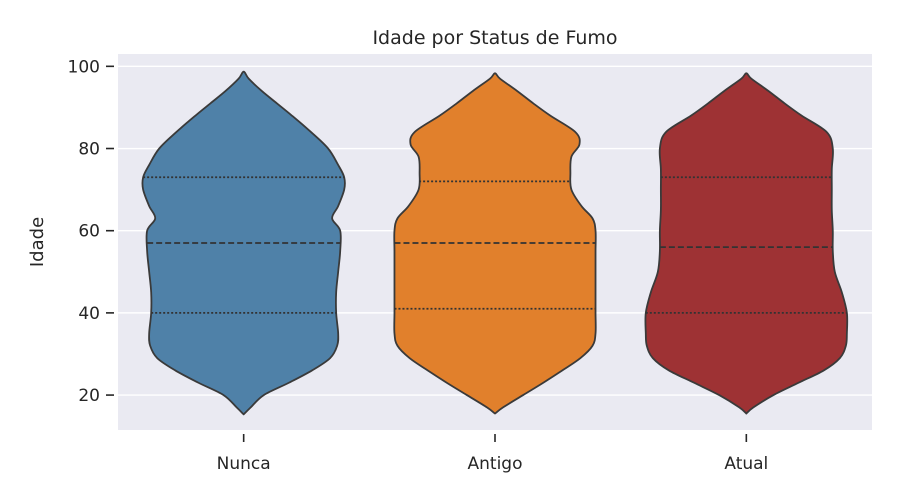  I want to click on y-axis: 20 40 60 80 100, so click(91, 231).